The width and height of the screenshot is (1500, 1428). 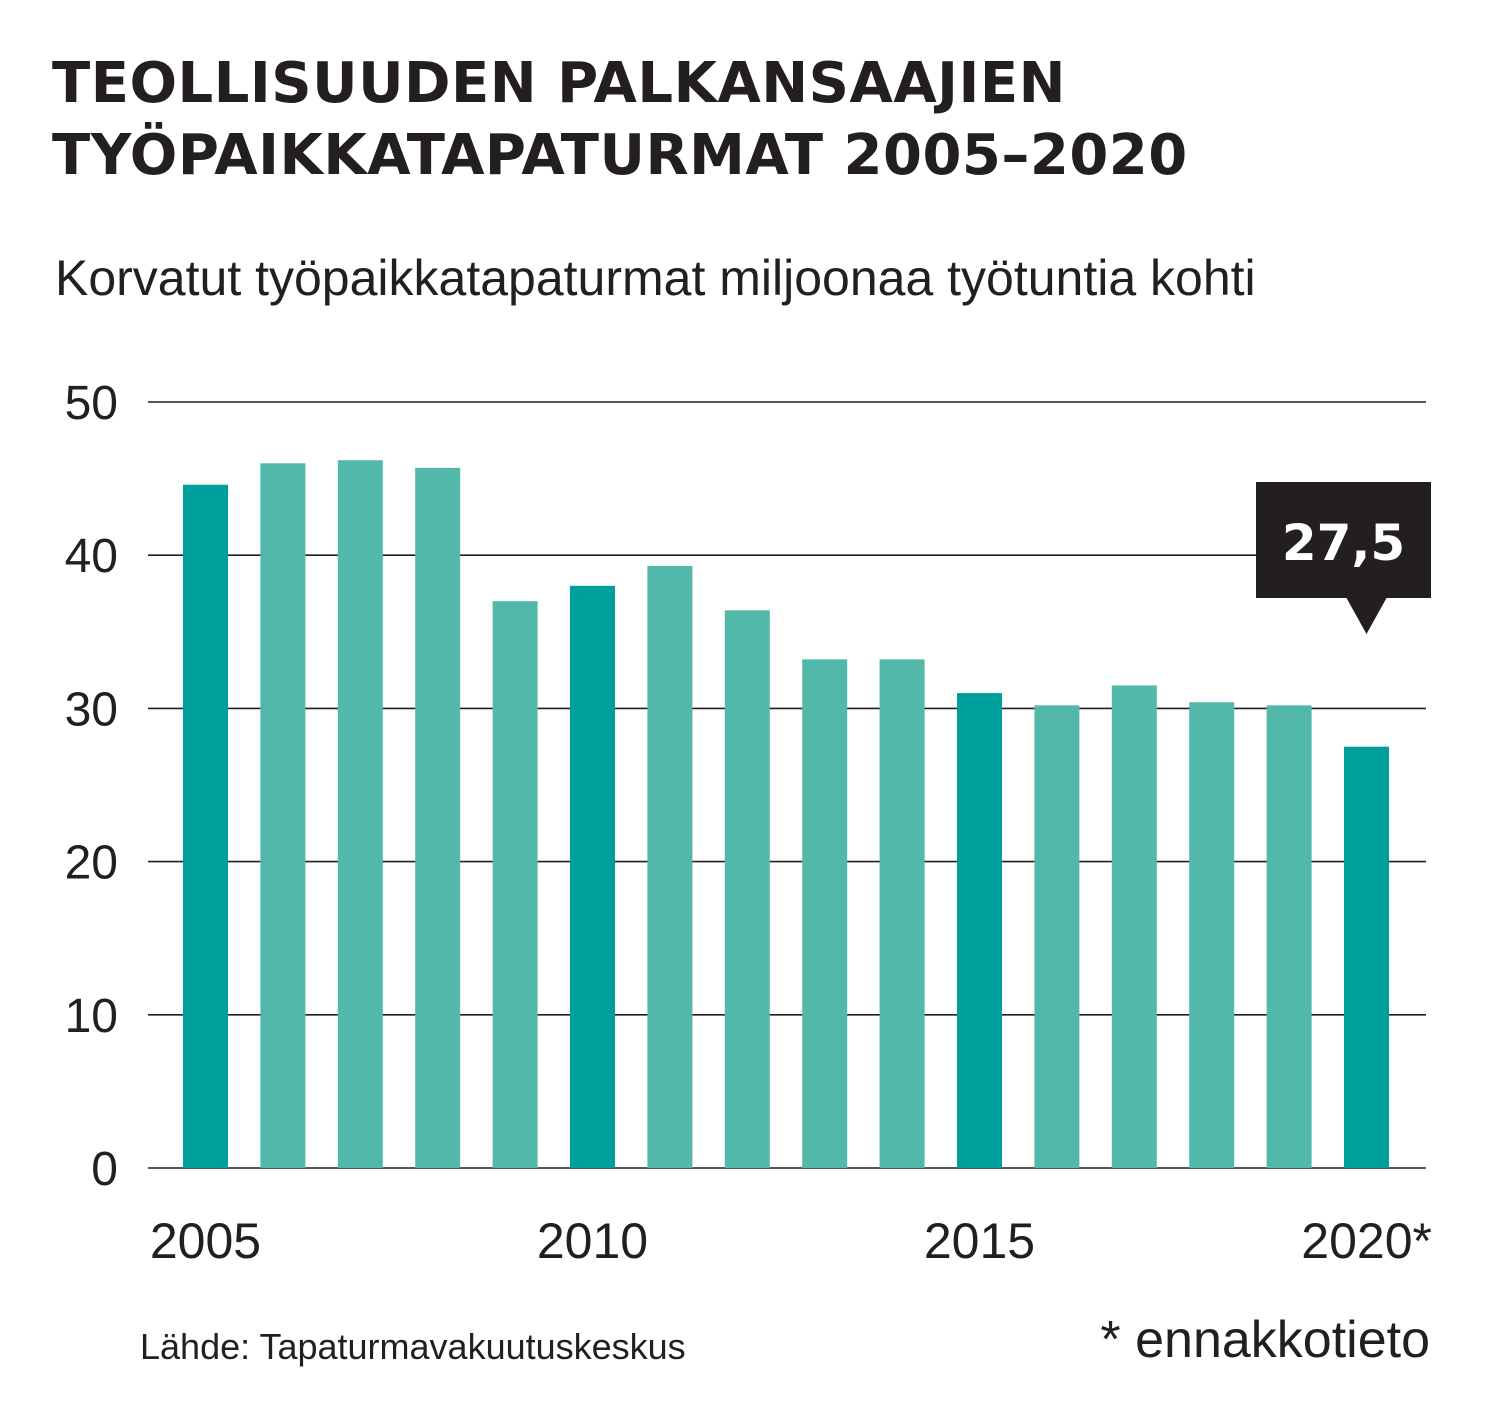 What do you see at coordinates (592, 1241) in the screenshot?
I see `x-tick-label-2010: 2010` at bounding box center [592, 1241].